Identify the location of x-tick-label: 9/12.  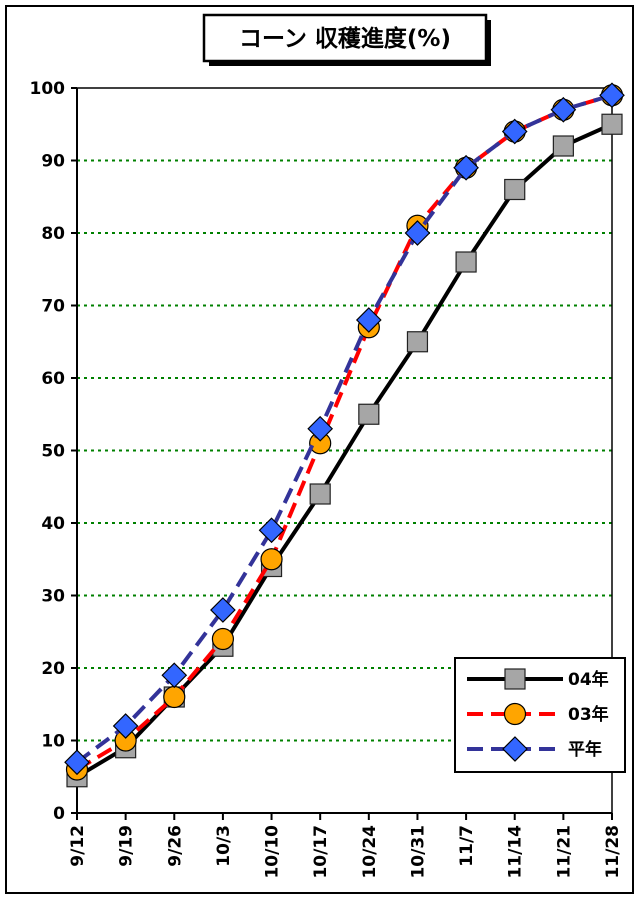
(78, 846).